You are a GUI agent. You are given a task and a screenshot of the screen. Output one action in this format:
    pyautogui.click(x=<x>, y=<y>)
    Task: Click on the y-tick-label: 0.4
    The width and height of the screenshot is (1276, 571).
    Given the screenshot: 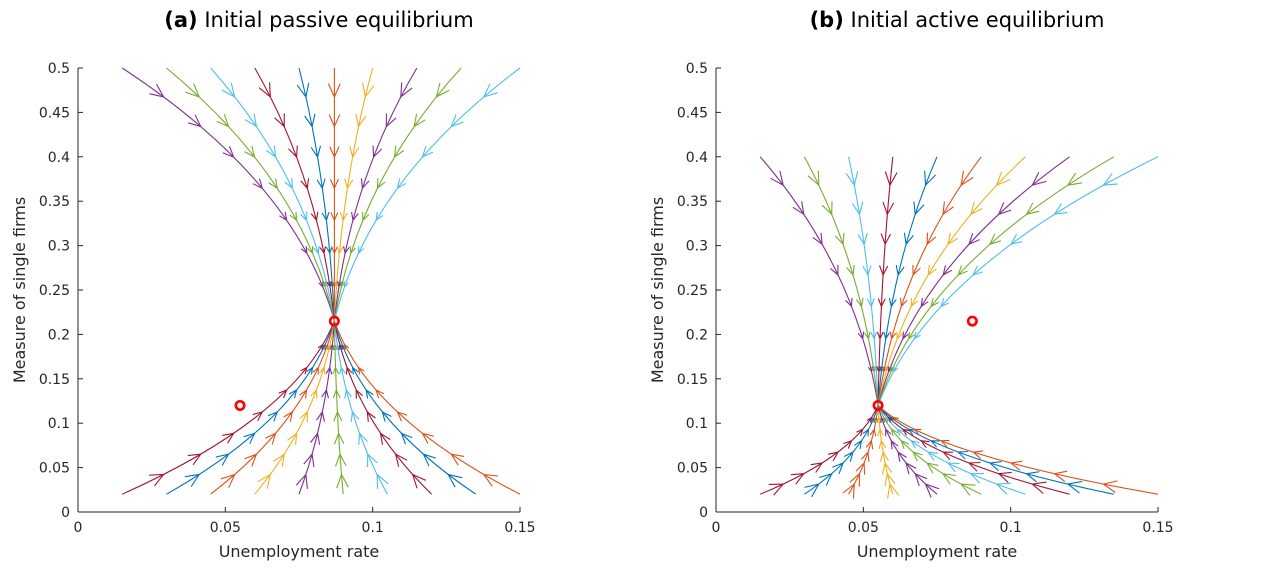 What is the action you would take?
    pyautogui.click(x=59, y=158)
    